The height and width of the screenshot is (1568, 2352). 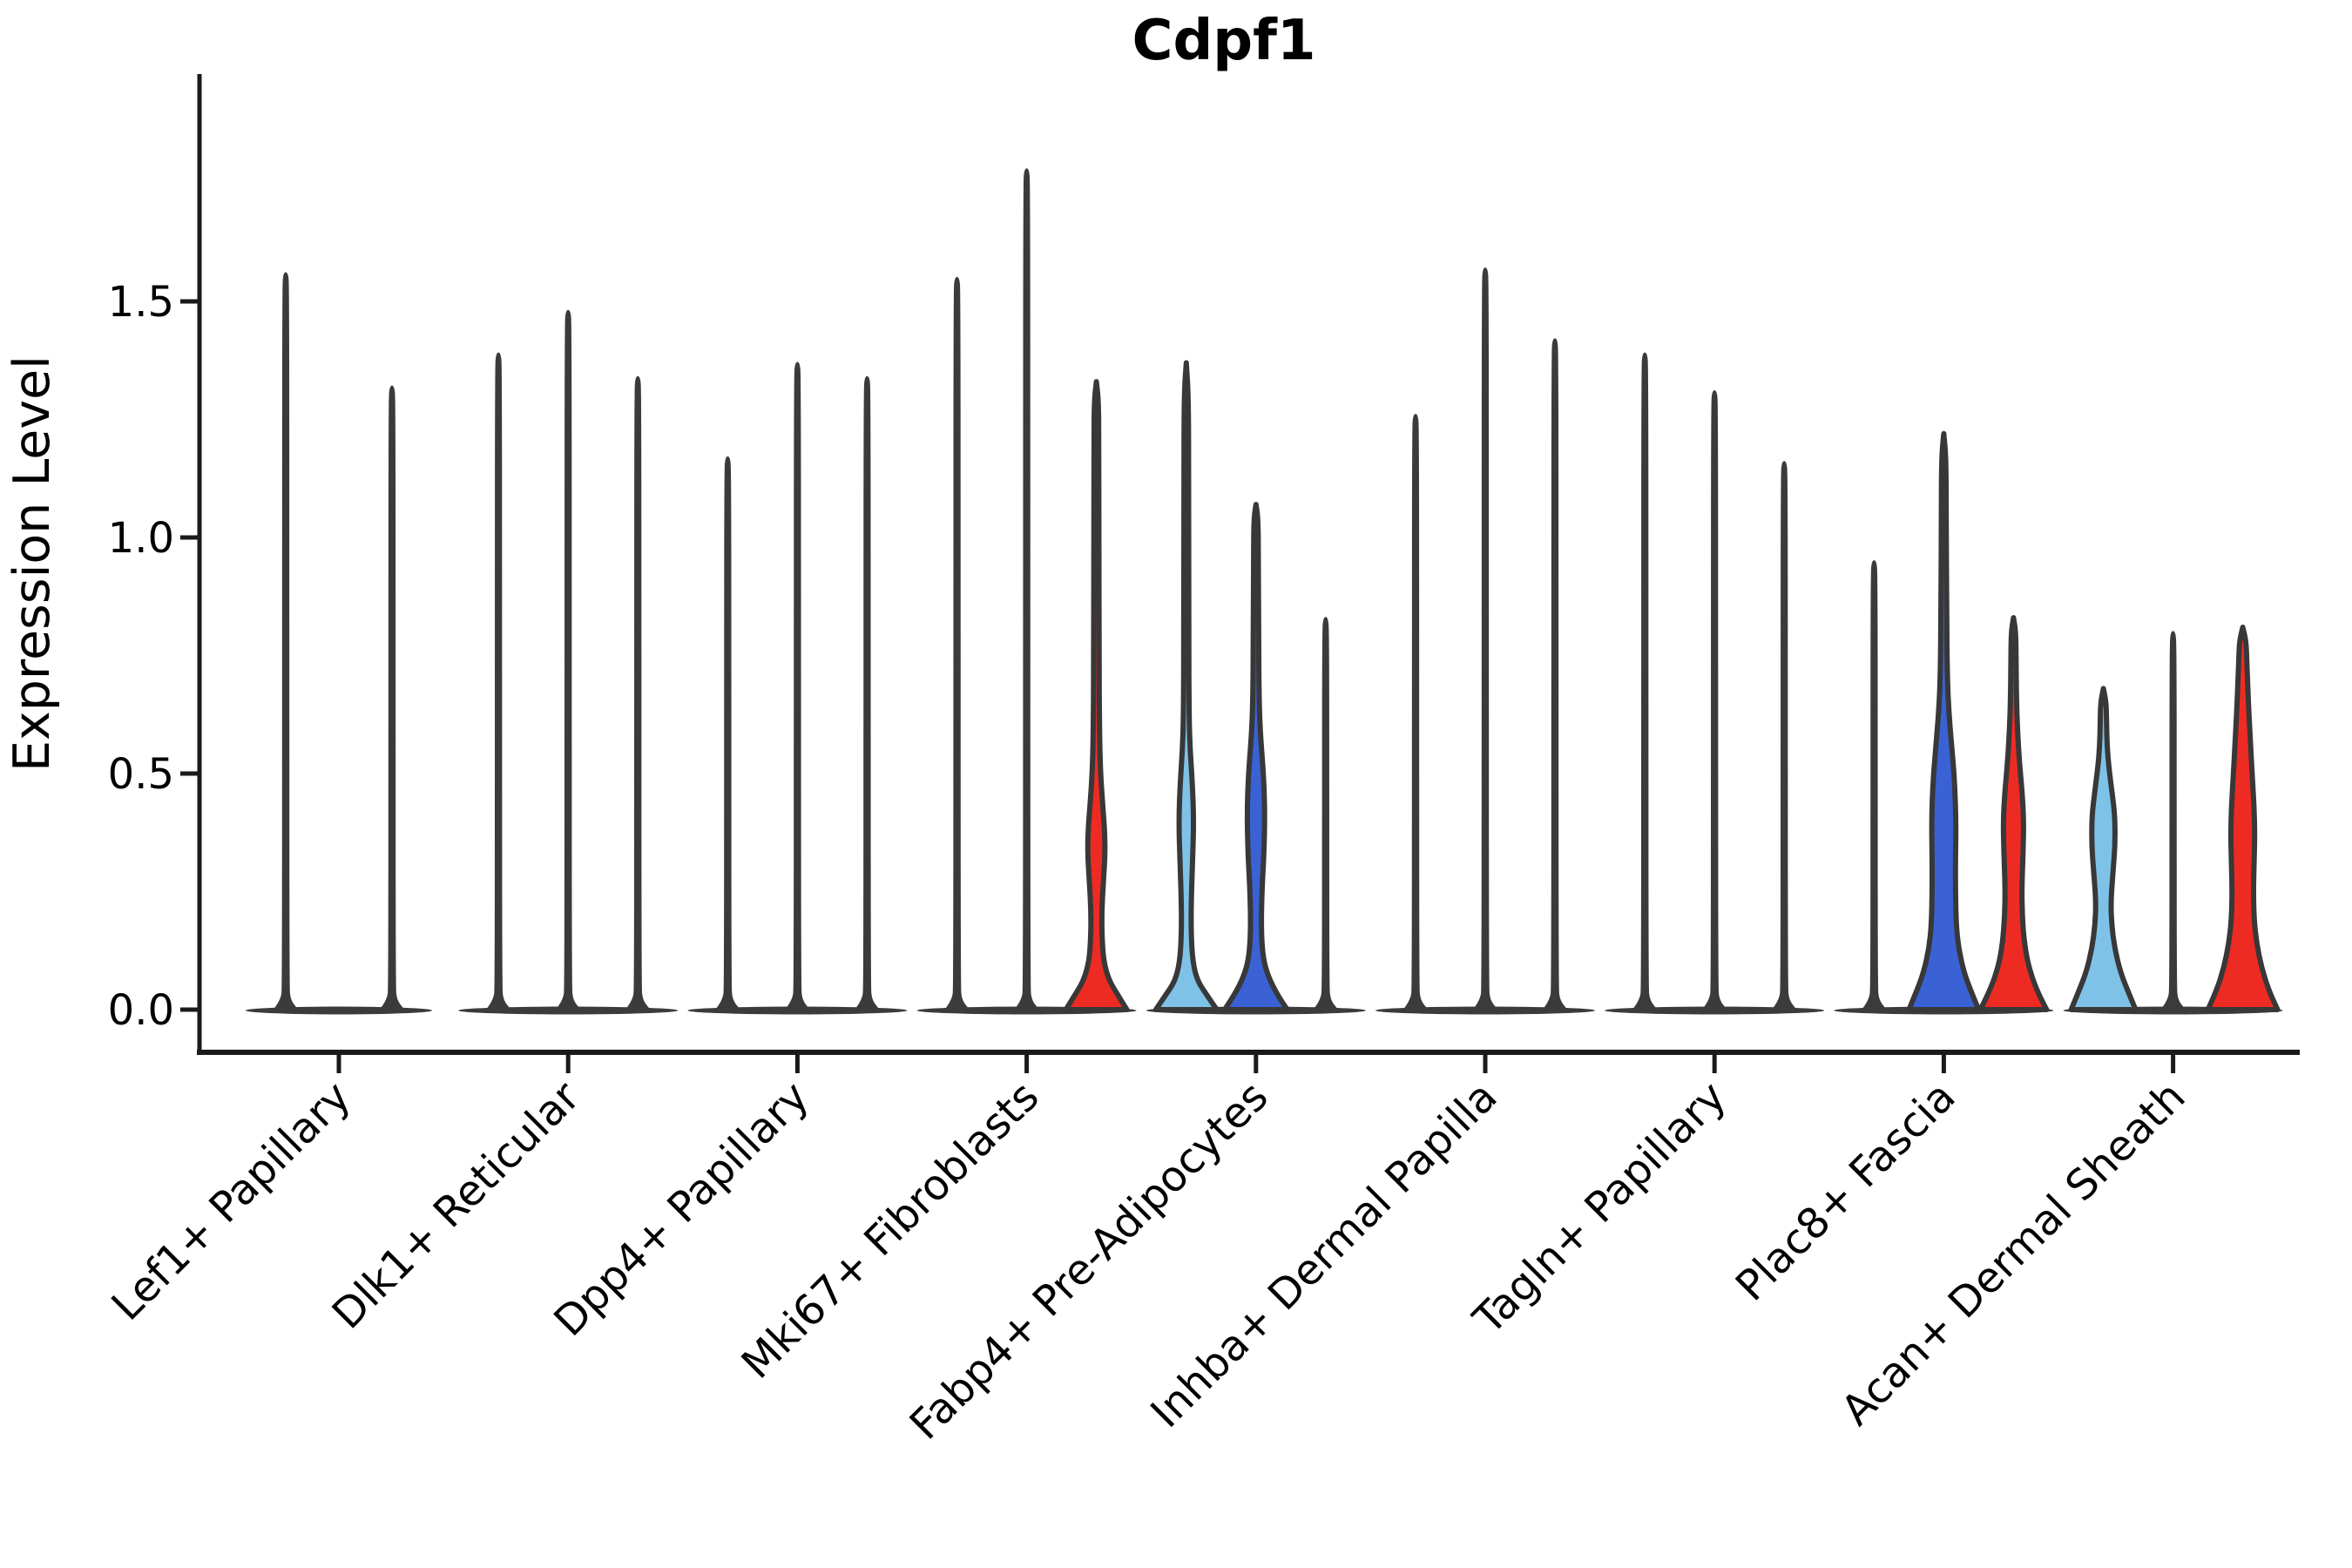 I want to click on x-tick-label-dlk1-reticular: Dlk1+ Reticular, so click(x=456, y=1205).